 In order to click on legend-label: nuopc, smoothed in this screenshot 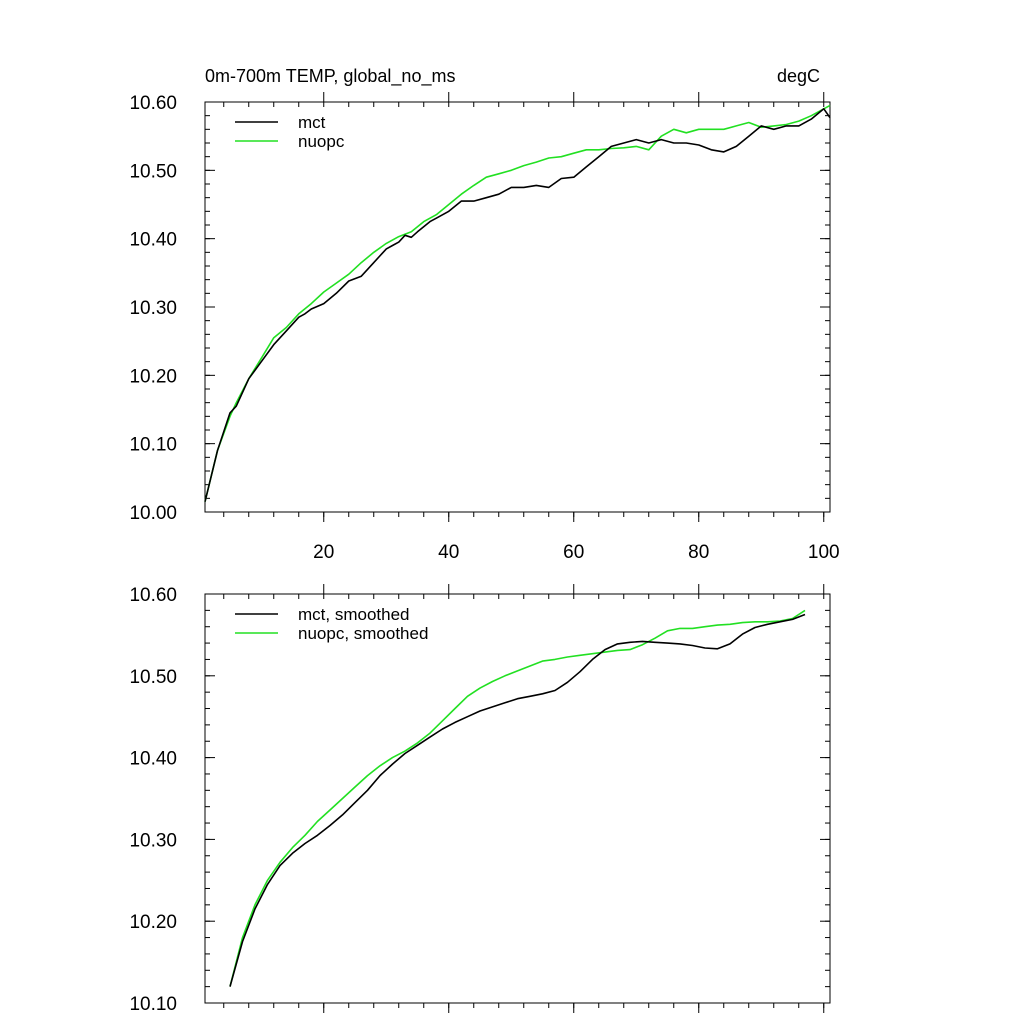, I will do `click(363, 633)`.